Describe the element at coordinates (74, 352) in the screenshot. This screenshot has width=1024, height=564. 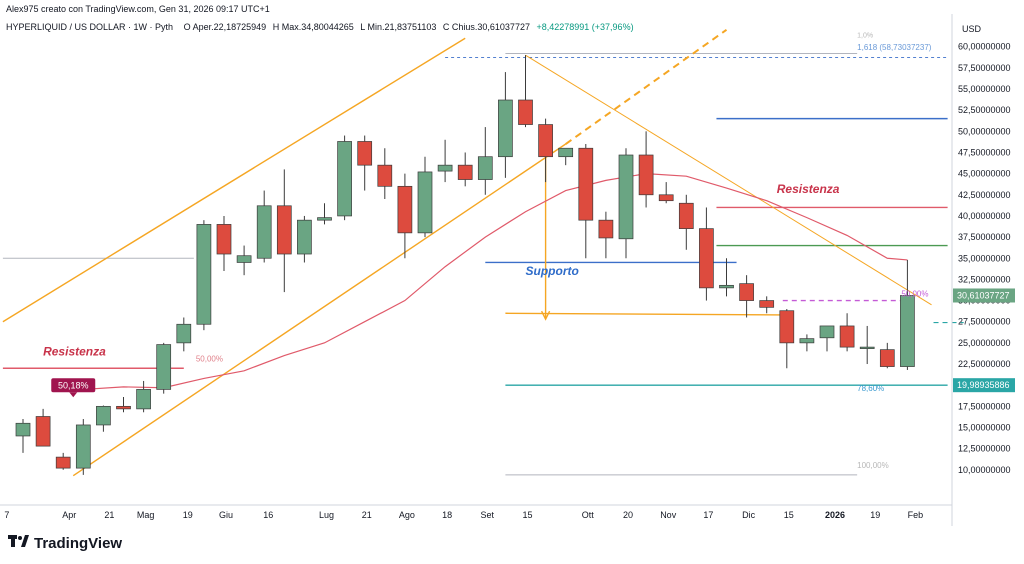
I see `annotation-label: Resistenza` at that location.